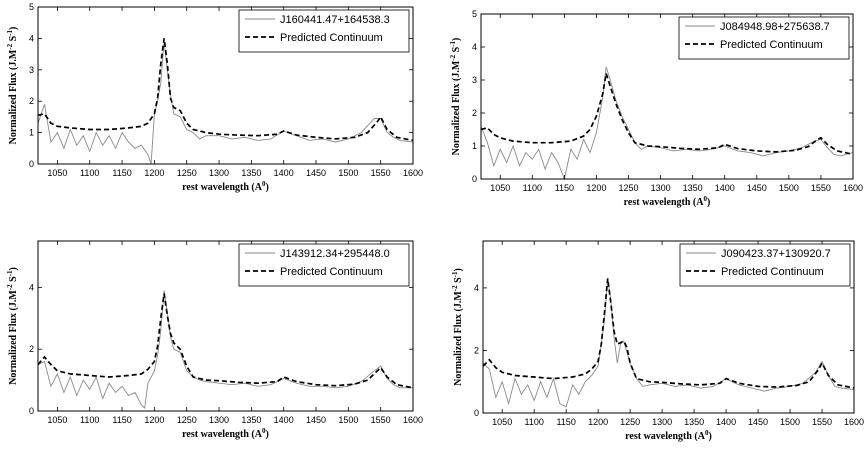 The height and width of the screenshot is (450, 867). What do you see at coordinates (775, 27) in the screenshot?
I see `legend-entry: J084948.98+275638.7` at bounding box center [775, 27].